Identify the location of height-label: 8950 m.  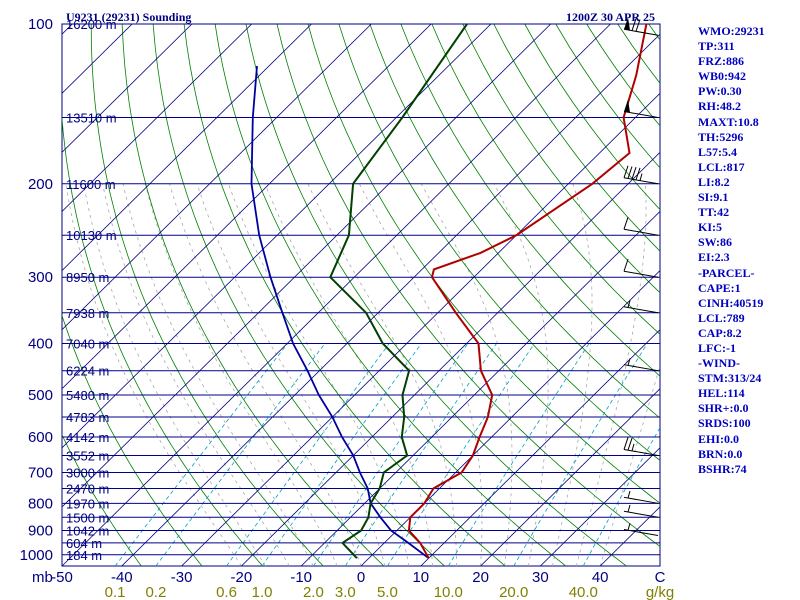
(87, 277).